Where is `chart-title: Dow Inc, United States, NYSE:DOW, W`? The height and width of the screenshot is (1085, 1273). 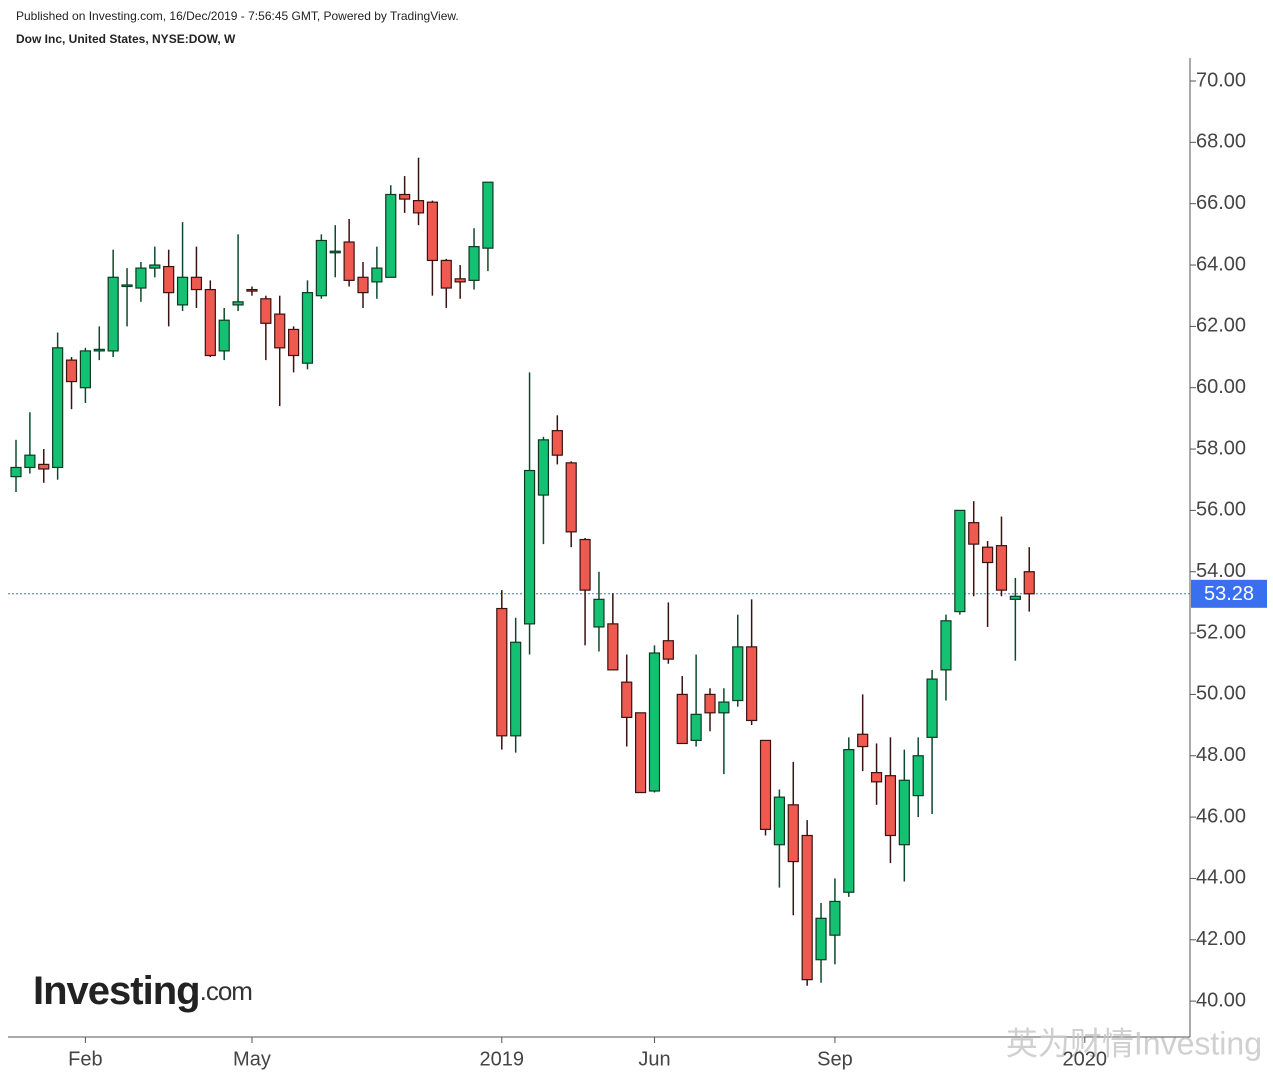 chart-title: Dow Inc, United States, NYSE:DOW, W is located at coordinates (126, 39).